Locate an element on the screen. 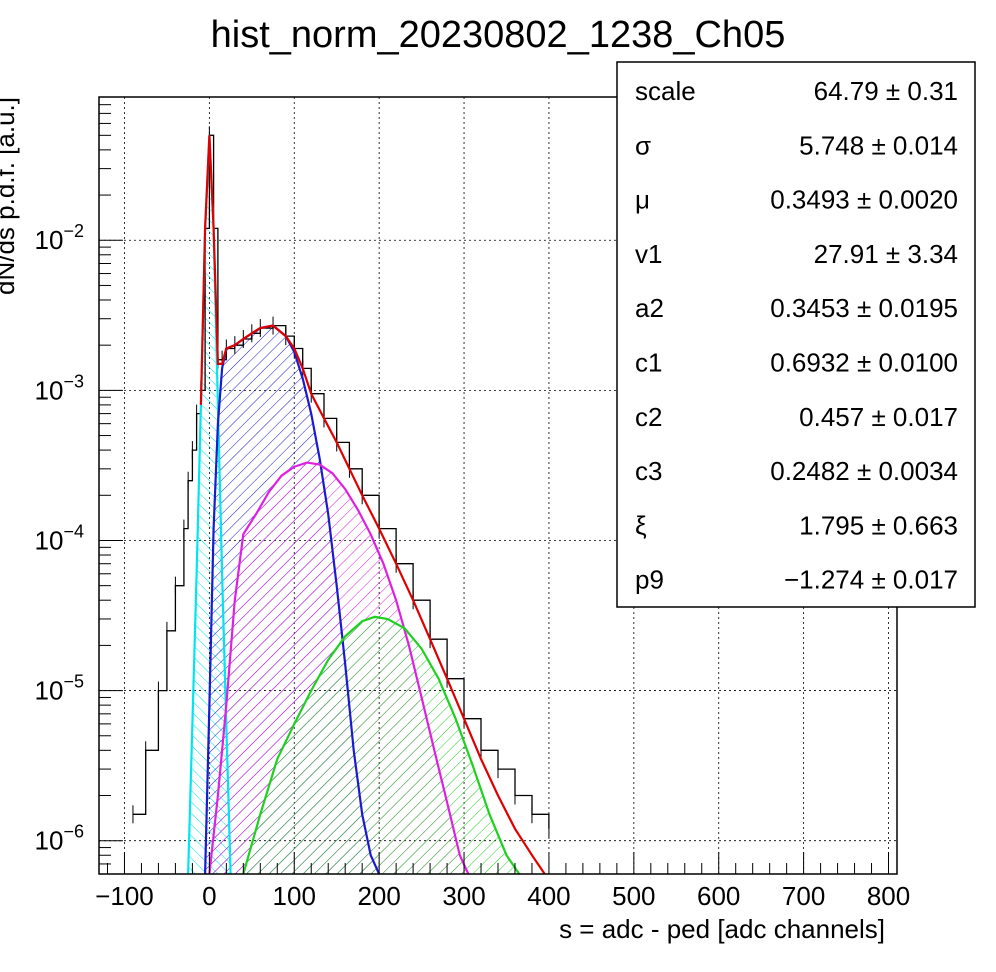 The height and width of the screenshot is (972, 996). stats-param-name: ξ is located at coordinates (641, 525).